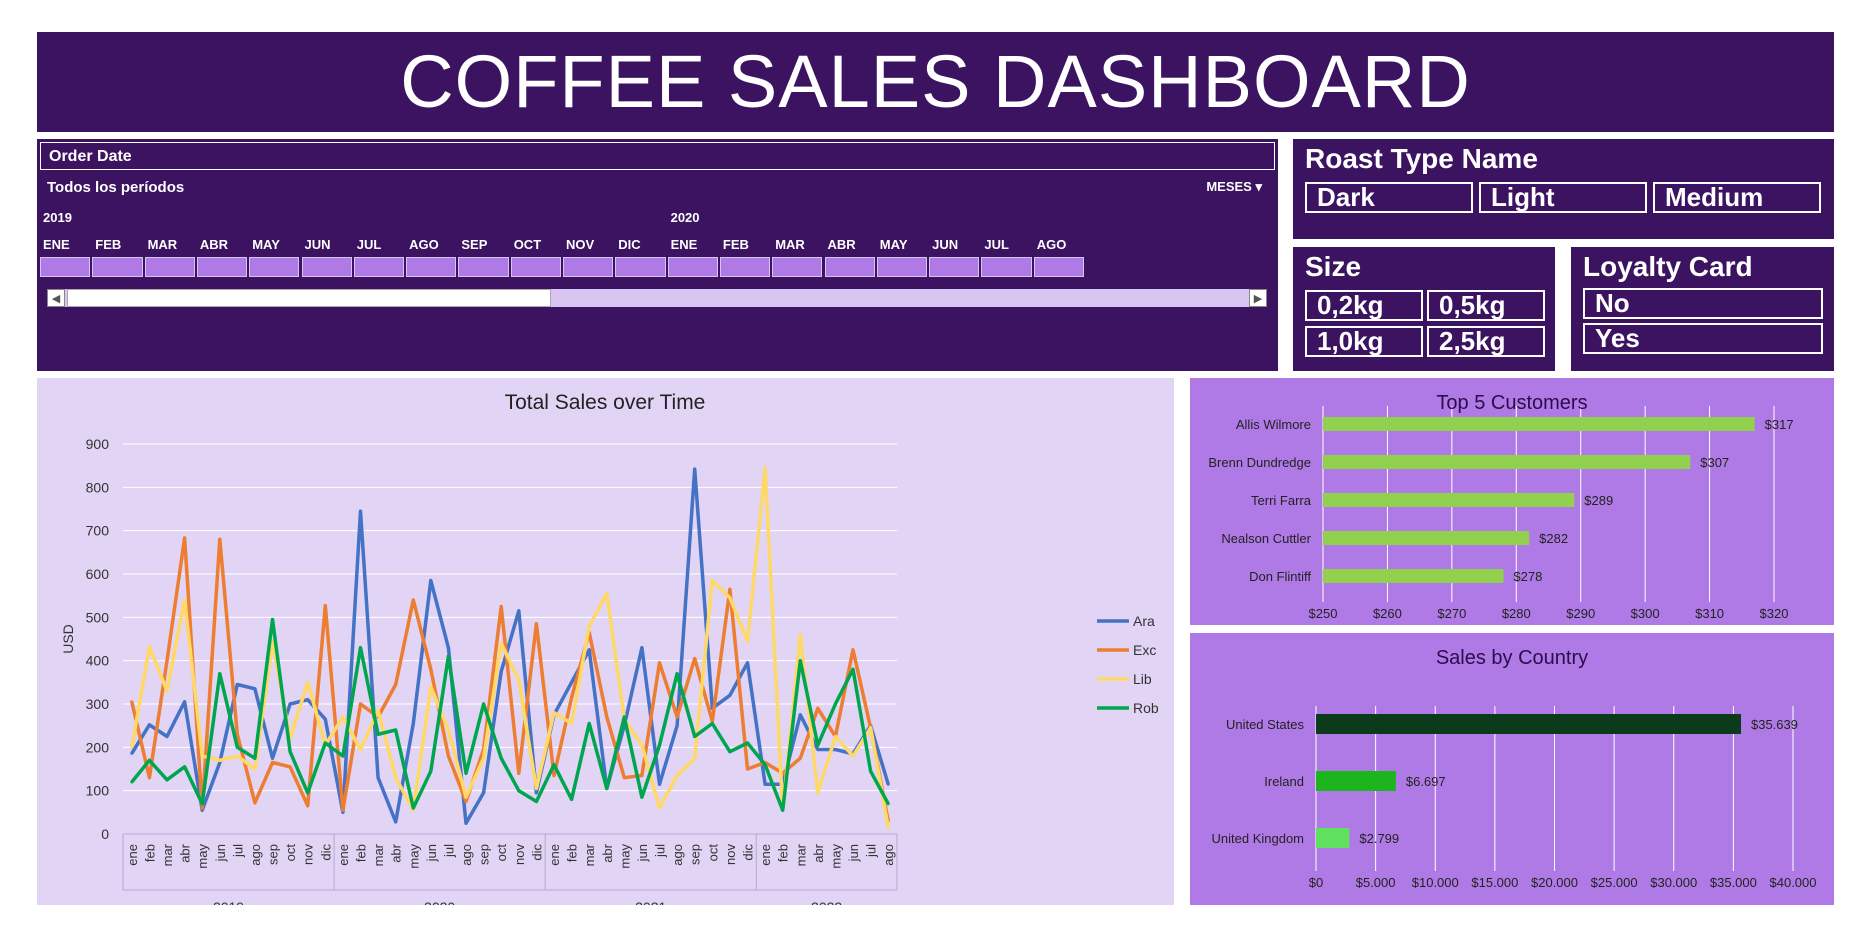  I want to click on x-tick-label: $270, so click(1451, 613).